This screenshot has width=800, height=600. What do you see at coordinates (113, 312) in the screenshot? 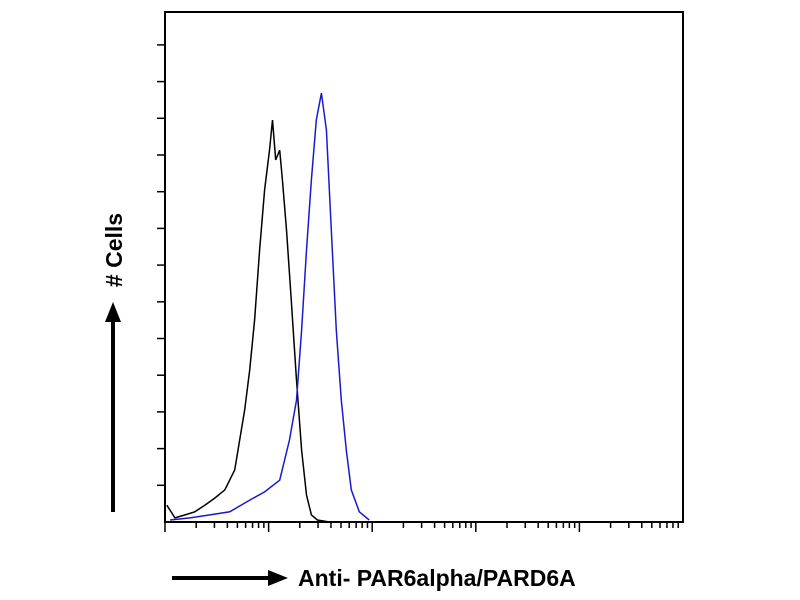
I see `y-arrow-head` at bounding box center [113, 312].